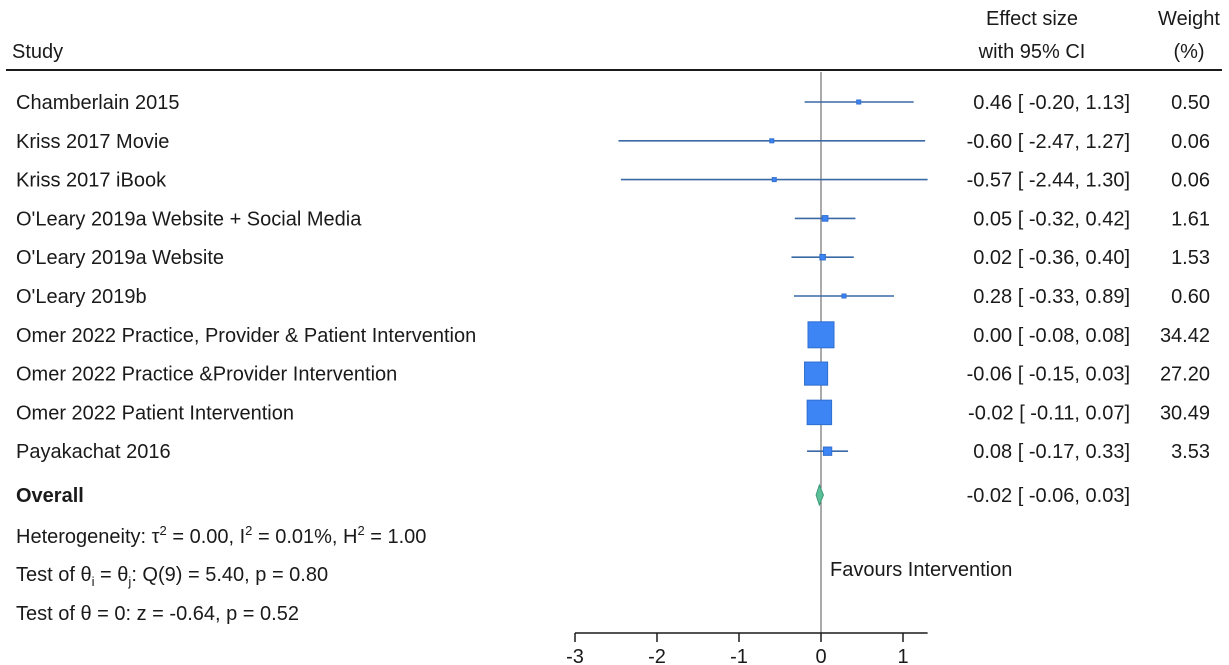 Image resolution: width=1229 pixels, height=665 pixels. I want to click on overall-ci-text: -0.02 [ -0.06, 0.03], so click(1048, 496).